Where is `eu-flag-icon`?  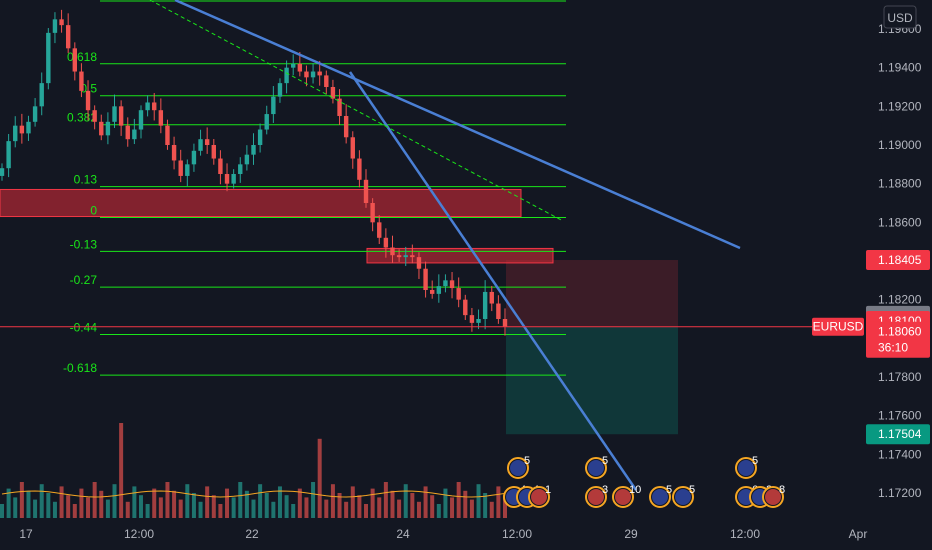
eu-flag-icon is located at coordinates (596, 468).